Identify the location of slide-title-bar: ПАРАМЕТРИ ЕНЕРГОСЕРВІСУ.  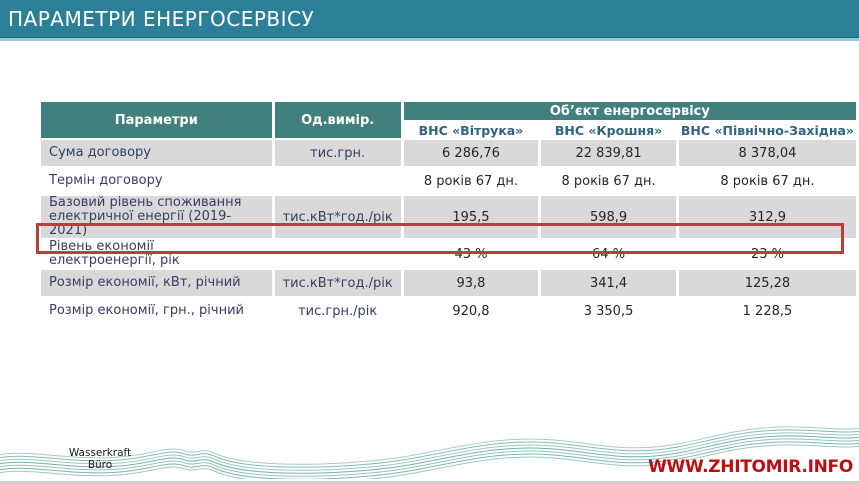
(429, 19).